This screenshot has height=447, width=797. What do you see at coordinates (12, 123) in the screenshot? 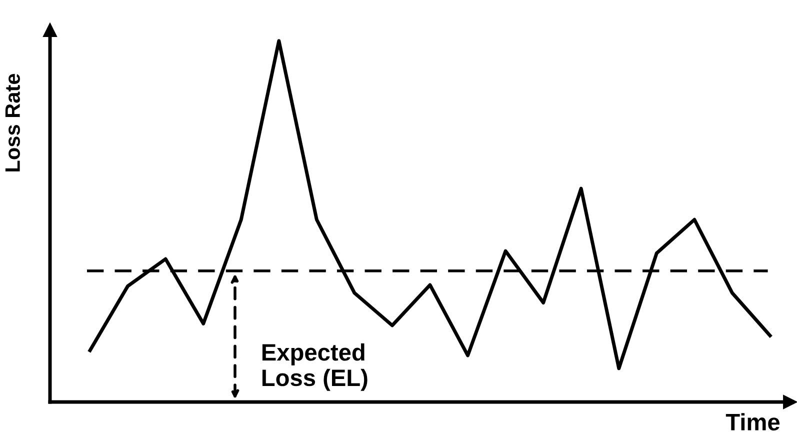
I see `y-axis-title: Loss Rate` at bounding box center [12, 123].